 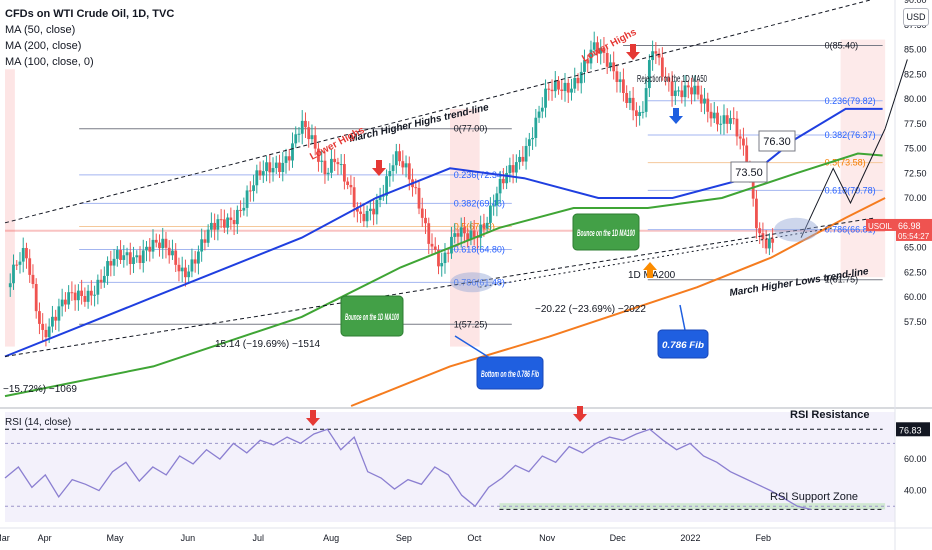 I want to click on fib-level-label: 0.618(64.80), so click(x=479, y=250).